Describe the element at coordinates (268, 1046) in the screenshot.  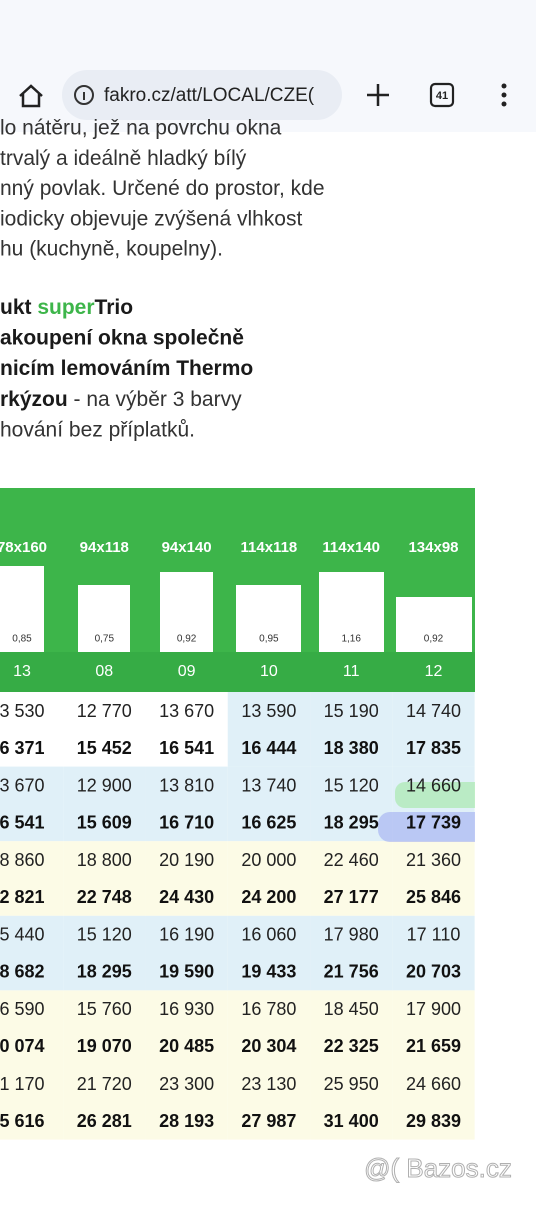
I see `price-vat: 20 304` at that location.